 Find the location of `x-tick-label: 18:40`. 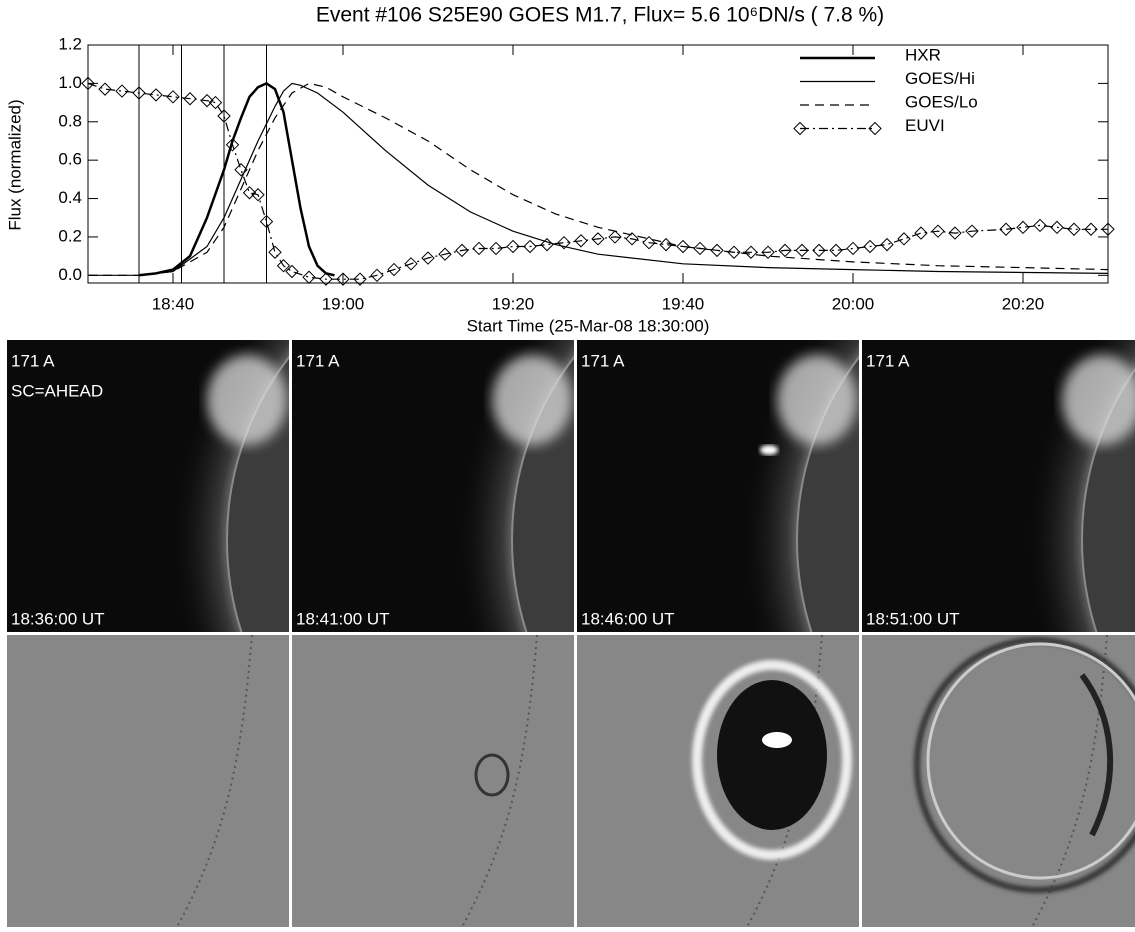

x-tick-label: 18:40 is located at coordinates (173, 303).